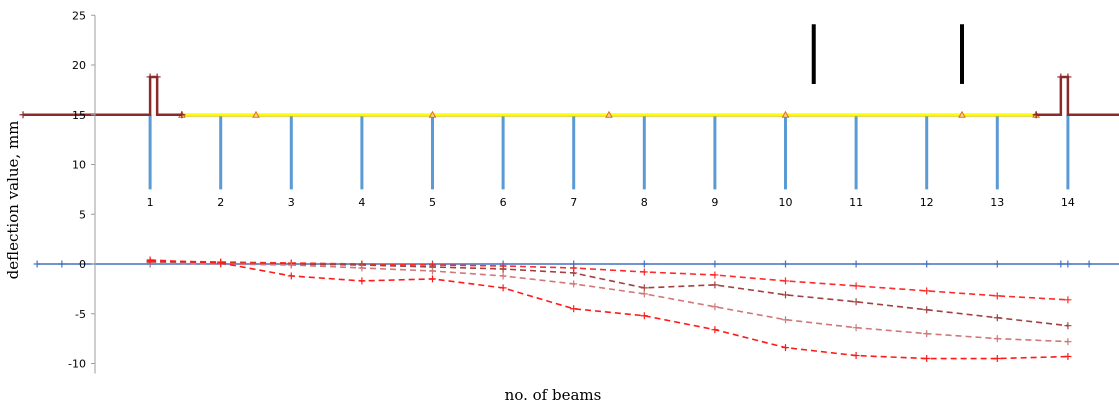 This screenshot has height=408, width=1119. I want to click on y-tick-label: 20, so click(79, 65).